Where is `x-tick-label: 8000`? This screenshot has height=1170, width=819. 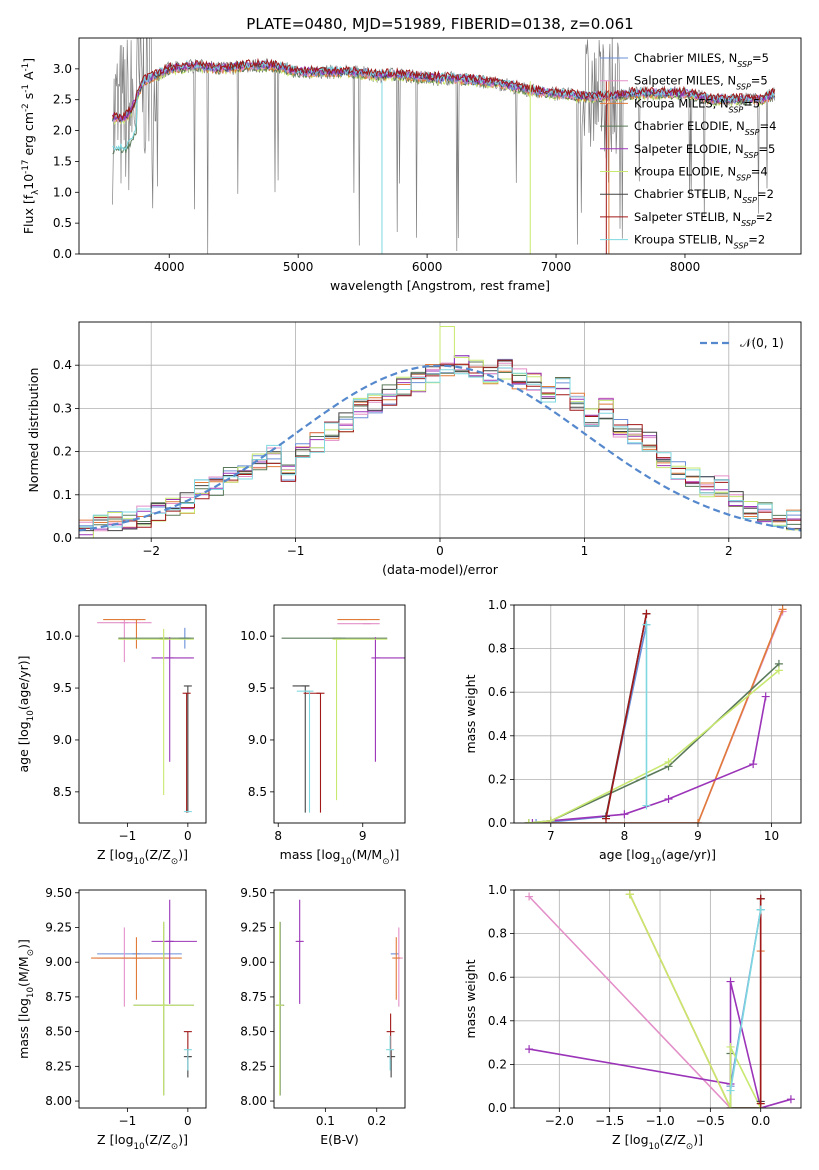
x-tick-label: 8000 is located at coordinates (685, 267).